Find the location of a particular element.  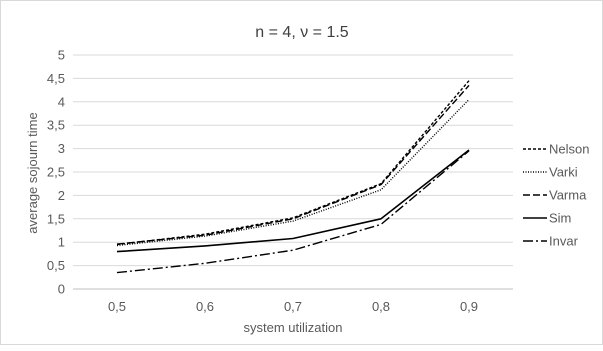

y-tick-label: 4,5 is located at coordinates (56, 78).